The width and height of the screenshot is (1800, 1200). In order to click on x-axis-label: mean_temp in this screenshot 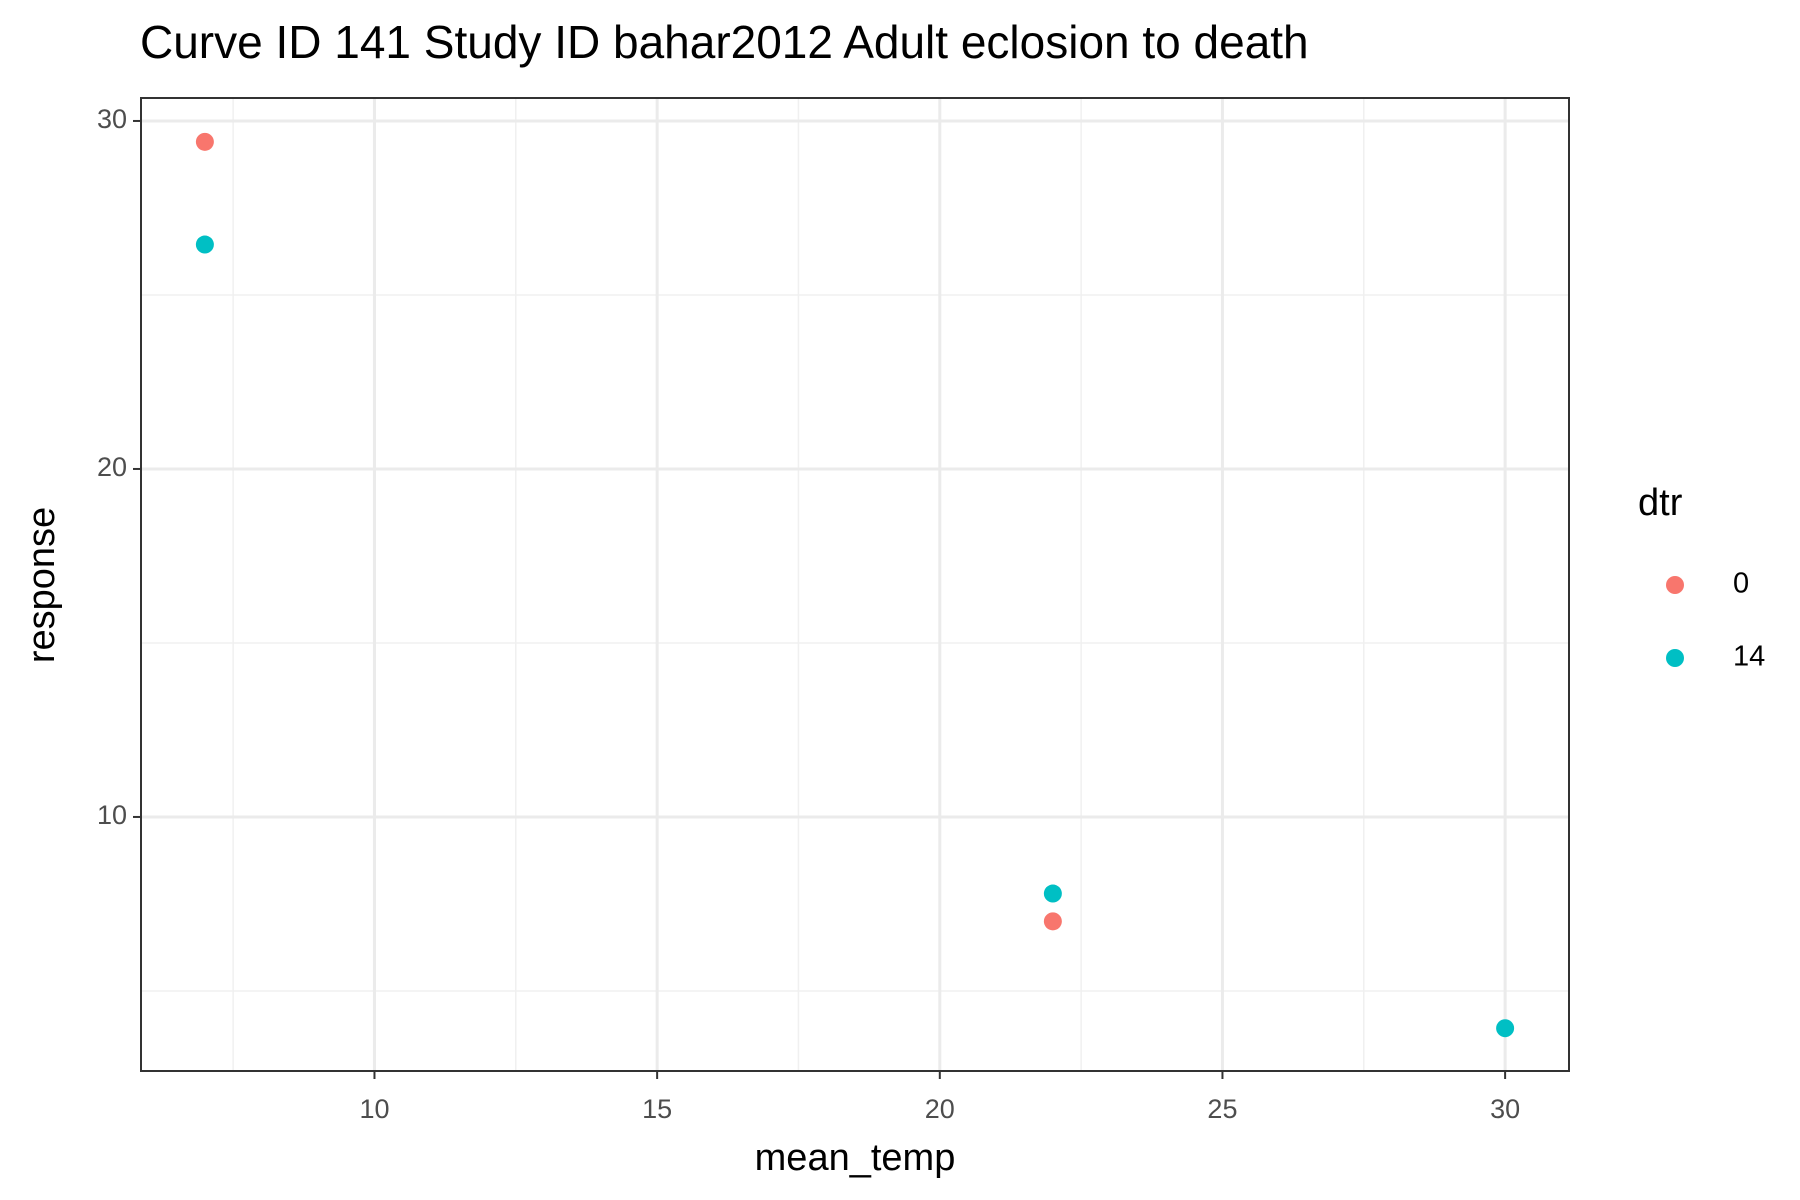, I will do `click(855, 1158)`.